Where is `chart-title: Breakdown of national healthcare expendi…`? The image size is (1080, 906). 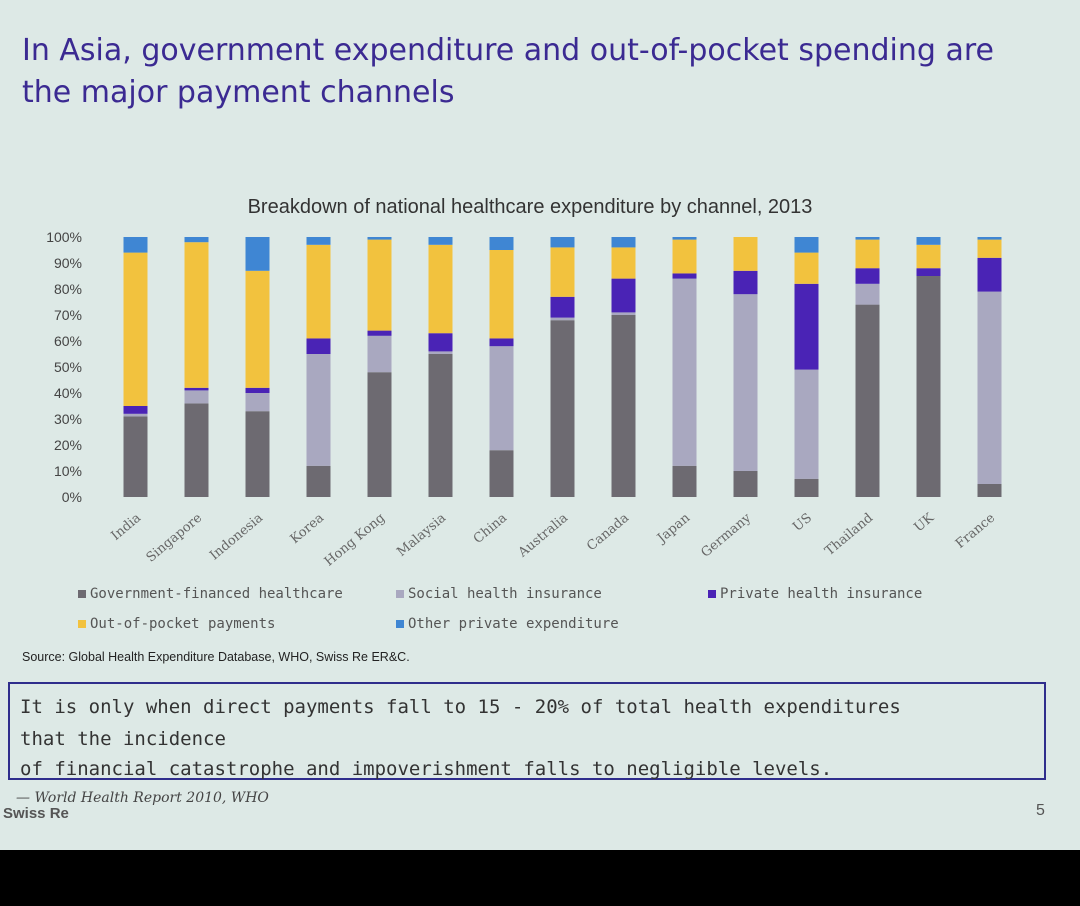
chart-title: Breakdown of national healthcare expendi… is located at coordinates (530, 207).